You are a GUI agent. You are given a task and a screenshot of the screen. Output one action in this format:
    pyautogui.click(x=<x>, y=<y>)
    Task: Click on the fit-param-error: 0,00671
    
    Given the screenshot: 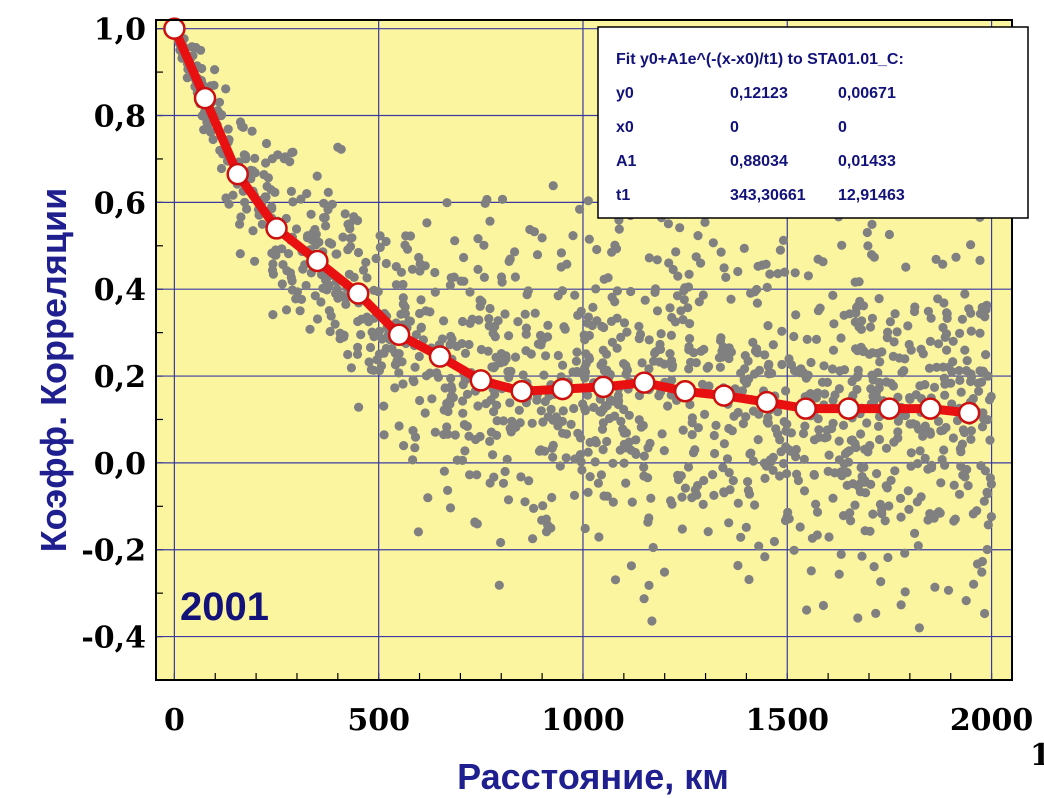 What is the action you would take?
    pyautogui.click(x=867, y=93)
    